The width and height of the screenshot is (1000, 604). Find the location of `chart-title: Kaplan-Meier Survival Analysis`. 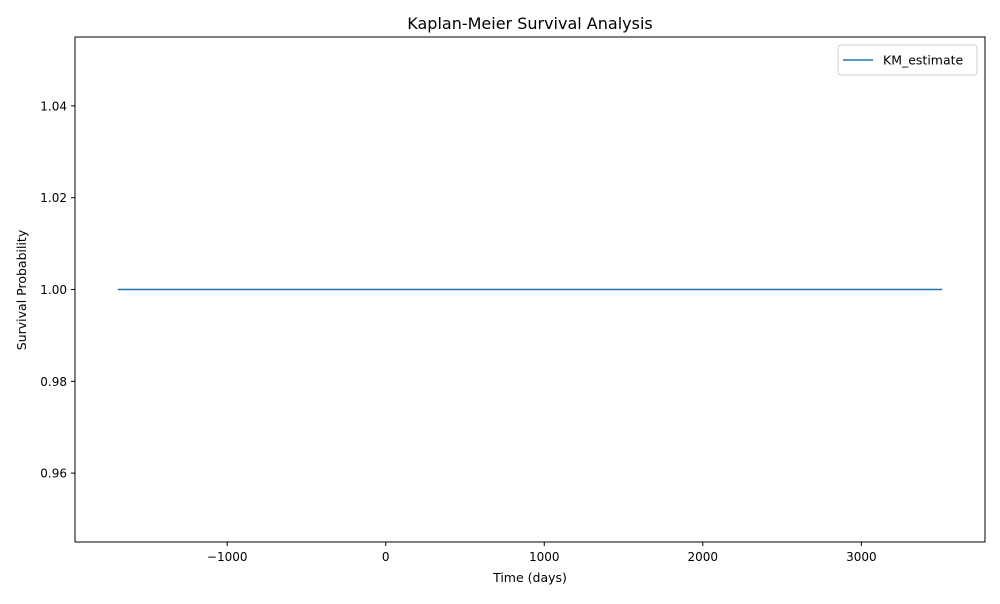

chart-title: Kaplan-Meier Survival Analysis is located at coordinates (529, 23).